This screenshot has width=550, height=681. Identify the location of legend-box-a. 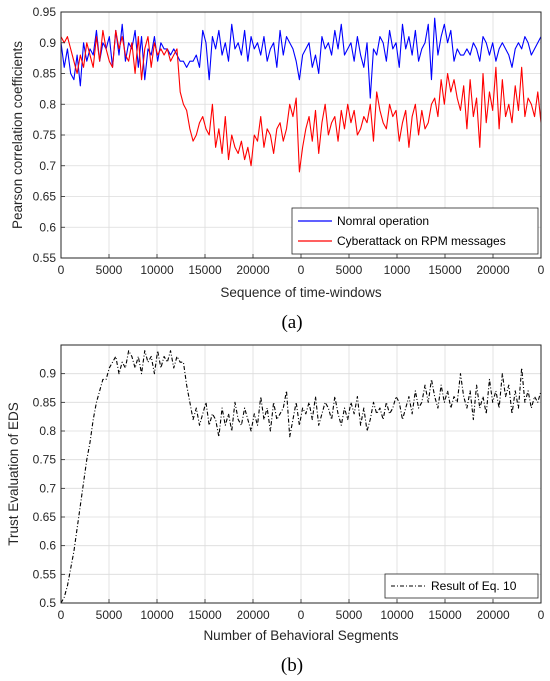
(415, 231).